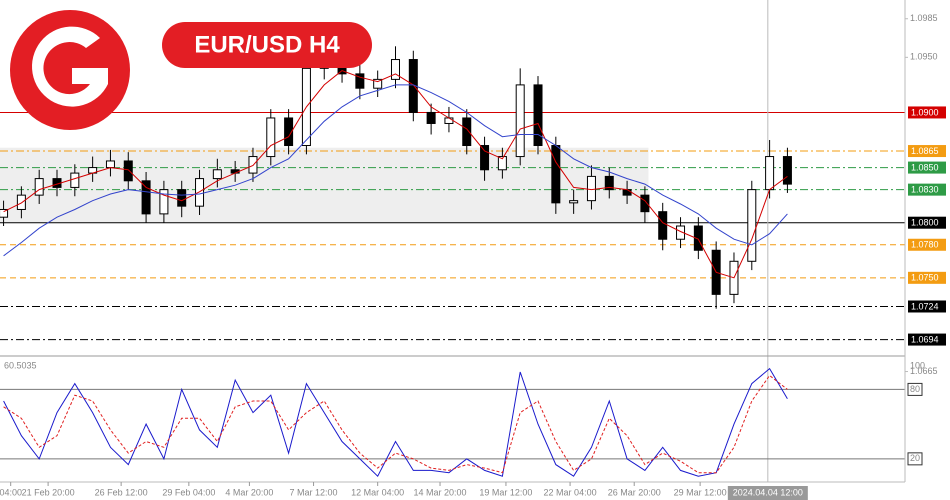 The width and height of the screenshot is (950, 500). What do you see at coordinates (314, 492) in the screenshot?
I see `x-tick-label: 7 Mar 12:00` at bounding box center [314, 492].